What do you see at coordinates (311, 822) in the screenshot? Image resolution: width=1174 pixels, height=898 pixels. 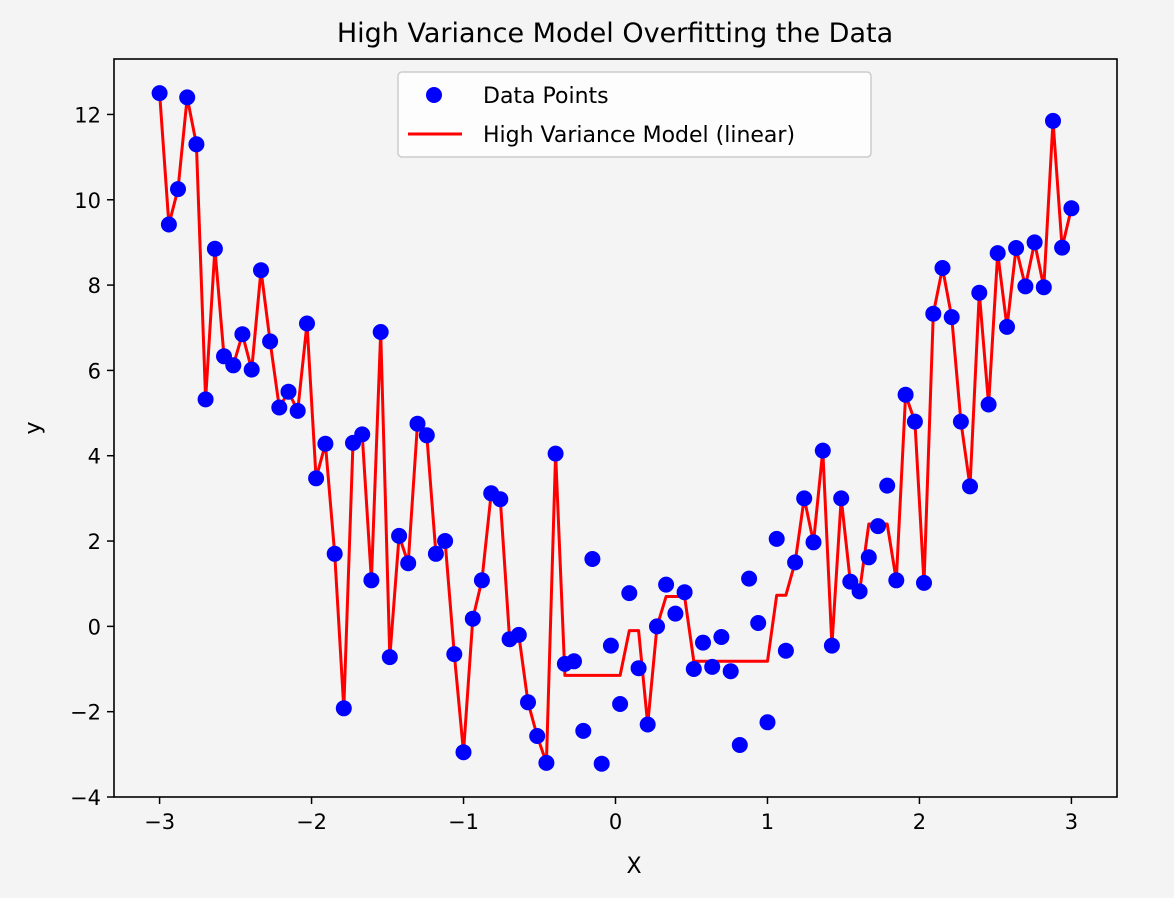 I see `x-tick-label: −2` at bounding box center [311, 822].